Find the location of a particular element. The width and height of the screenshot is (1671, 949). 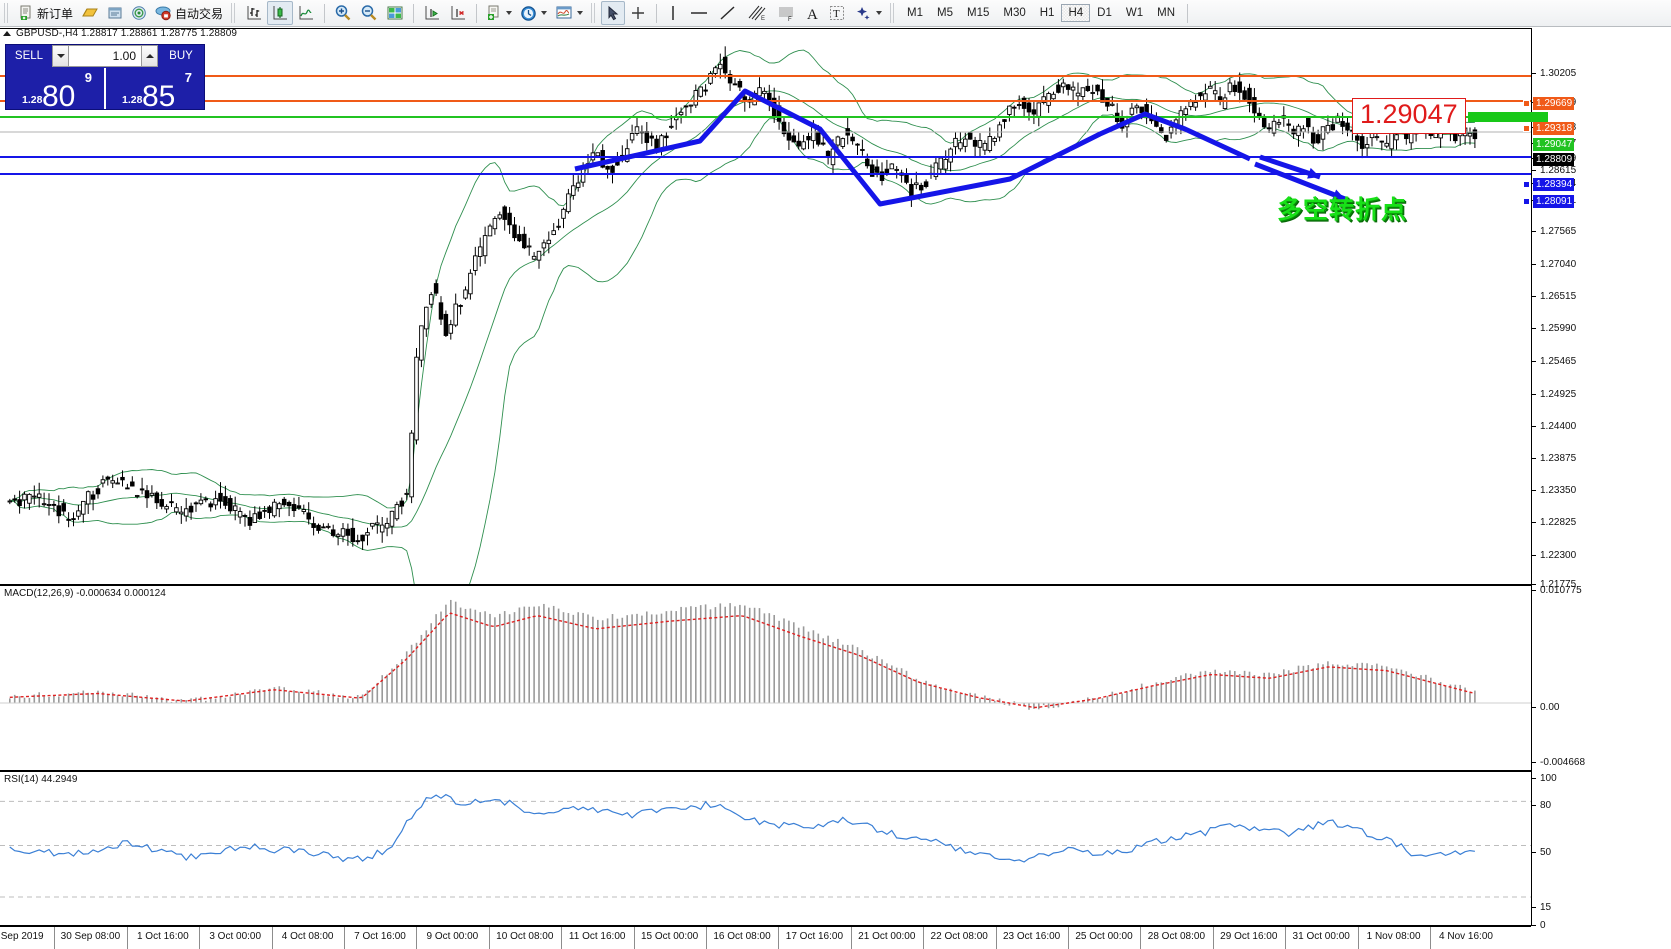

timeframe-m15: M15 is located at coordinates (978, 13).